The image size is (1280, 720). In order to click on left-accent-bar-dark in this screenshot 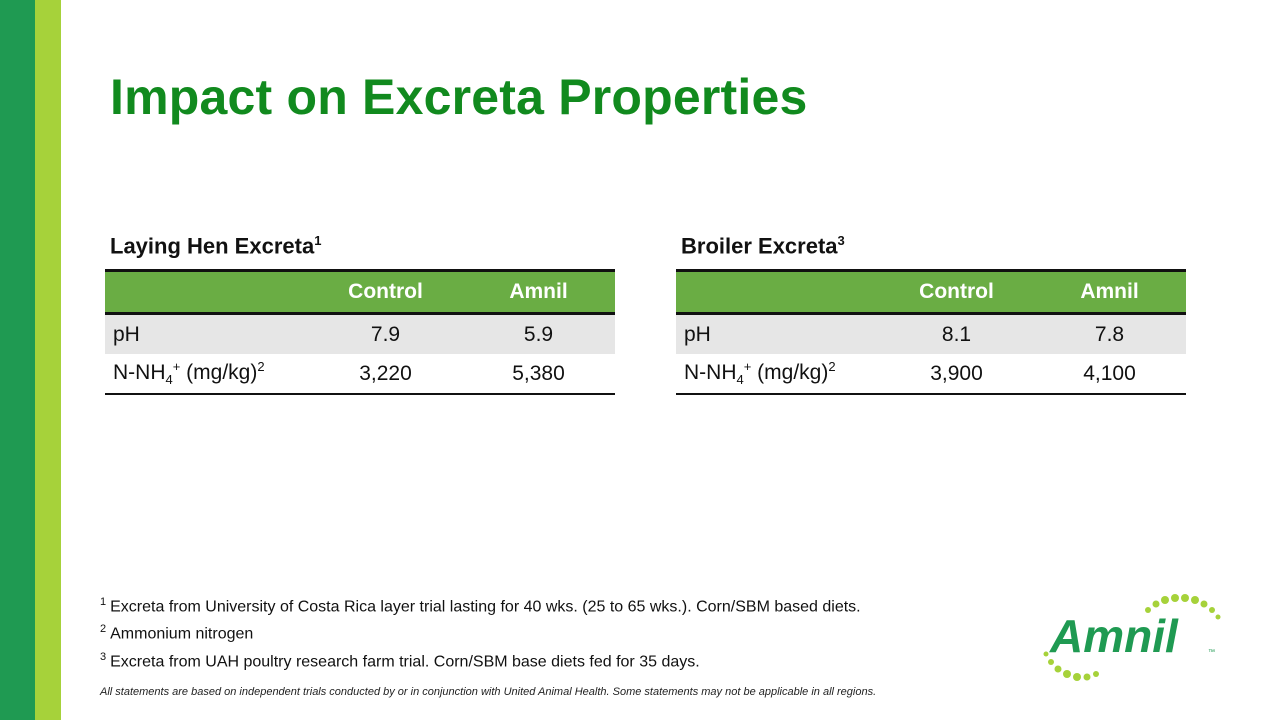, I will do `click(17, 360)`.